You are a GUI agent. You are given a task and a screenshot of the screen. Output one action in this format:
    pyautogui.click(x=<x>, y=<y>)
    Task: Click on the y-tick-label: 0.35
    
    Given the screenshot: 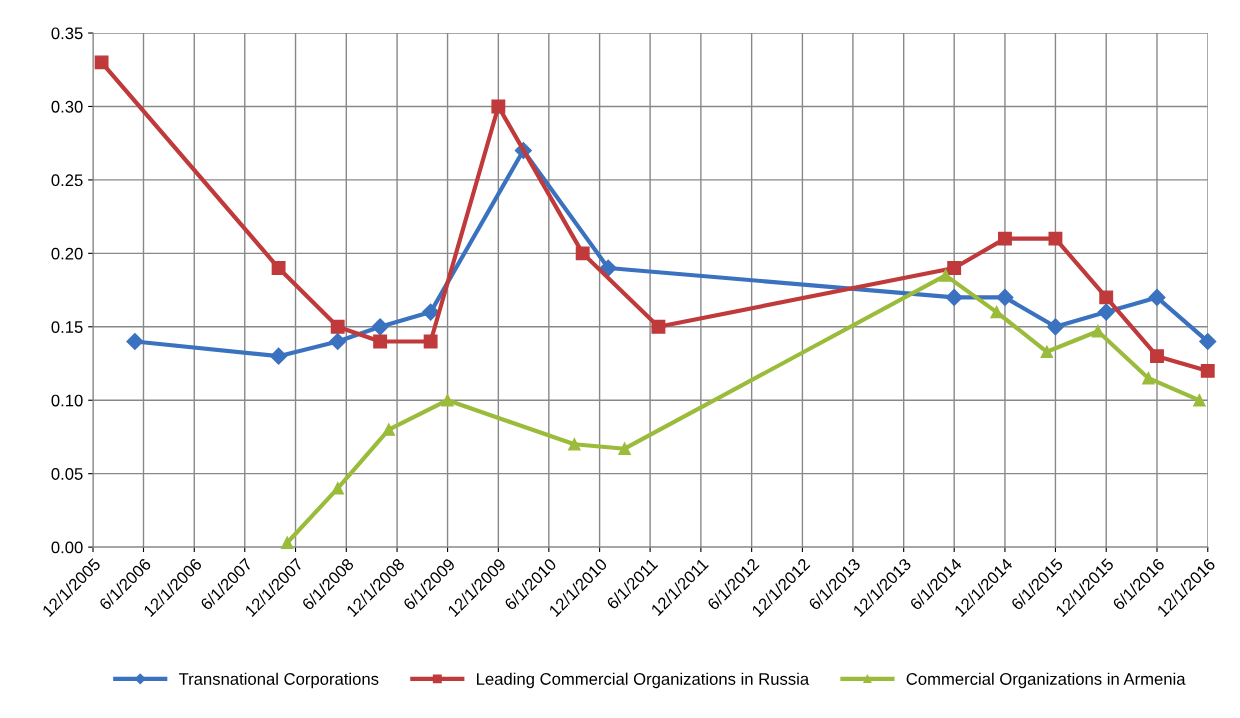 What is the action you would take?
    pyautogui.click(x=67, y=33)
    